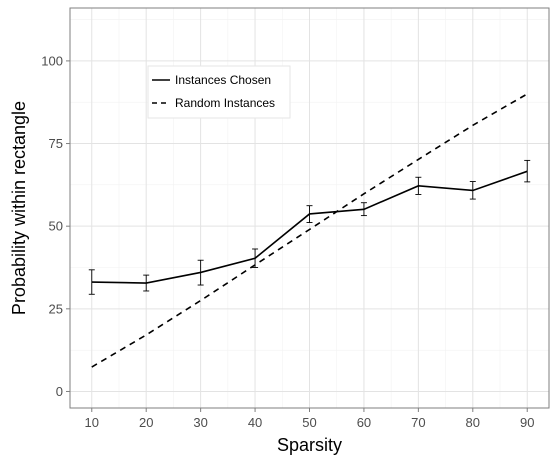  I want to click on x-tick-label: 50, so click(309, 422).